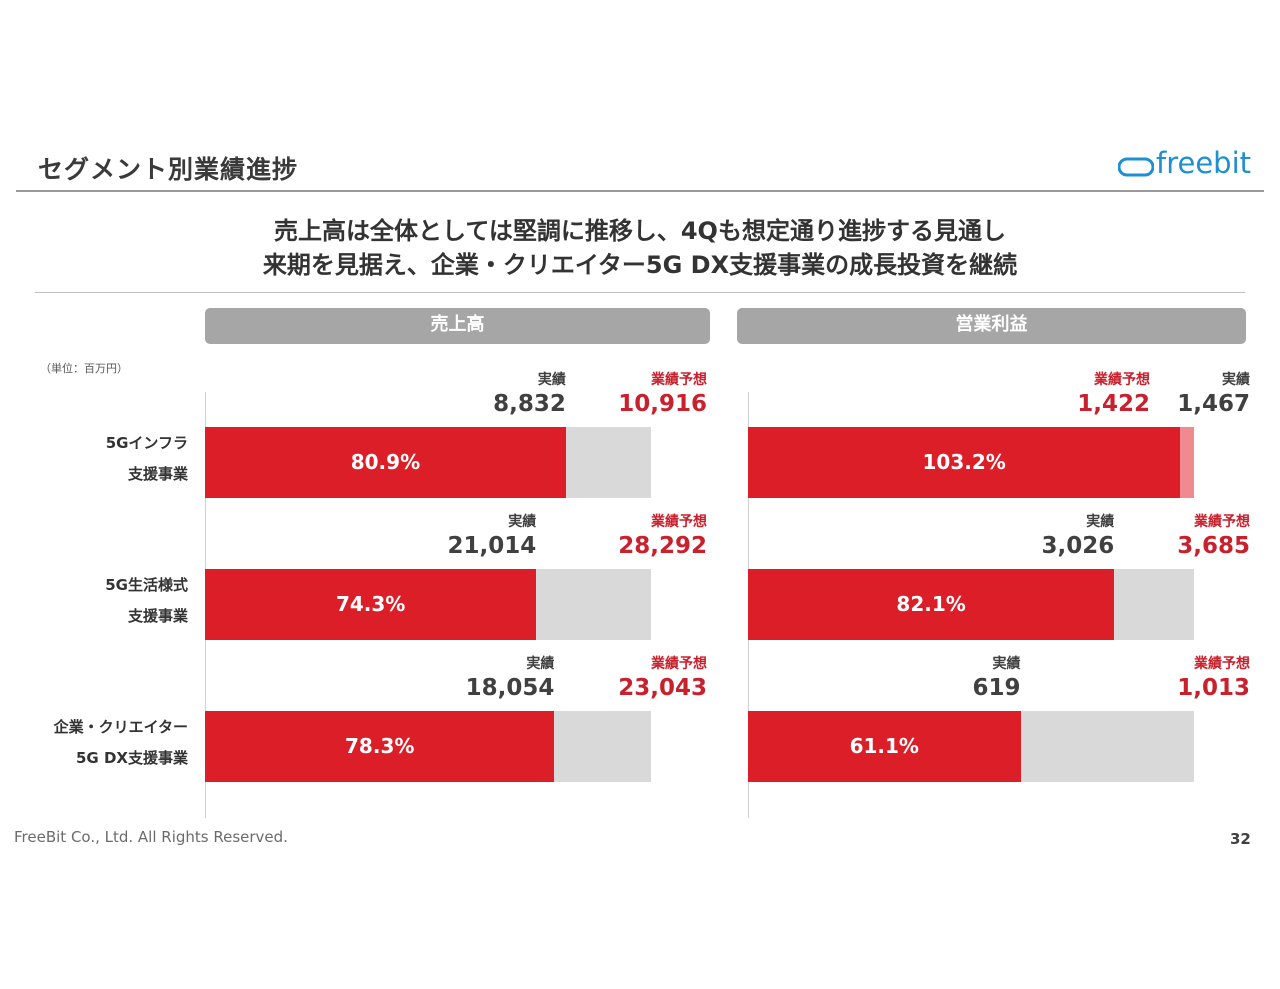  What do you see at coordinates (662, 404) in the screenshot?
I see `sales-forecast-value: 10,916` at bounding box center [662, 404].